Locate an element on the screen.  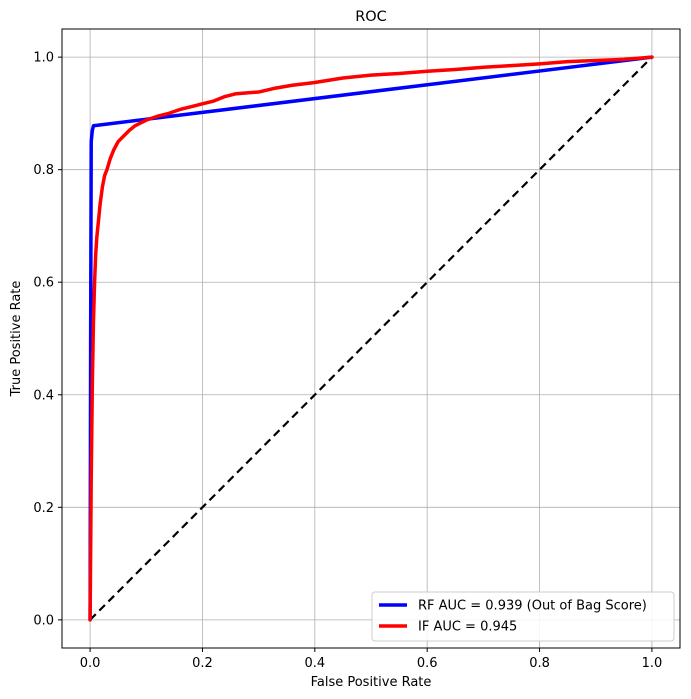
y-tick-label: 0.0 is located at coordinates (43, 620).